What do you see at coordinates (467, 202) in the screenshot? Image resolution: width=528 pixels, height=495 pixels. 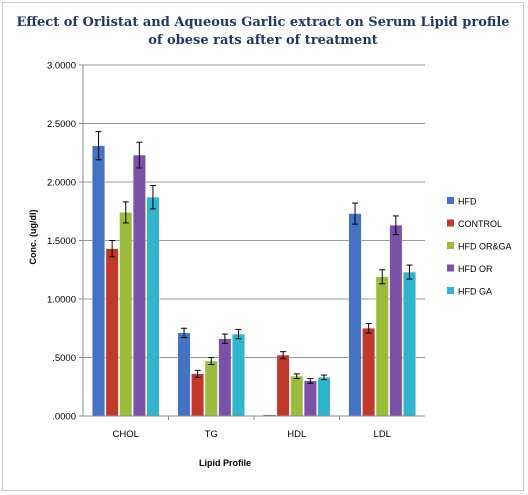 I see `legend-entry-label: HFD` at bounding box center [467, 202].